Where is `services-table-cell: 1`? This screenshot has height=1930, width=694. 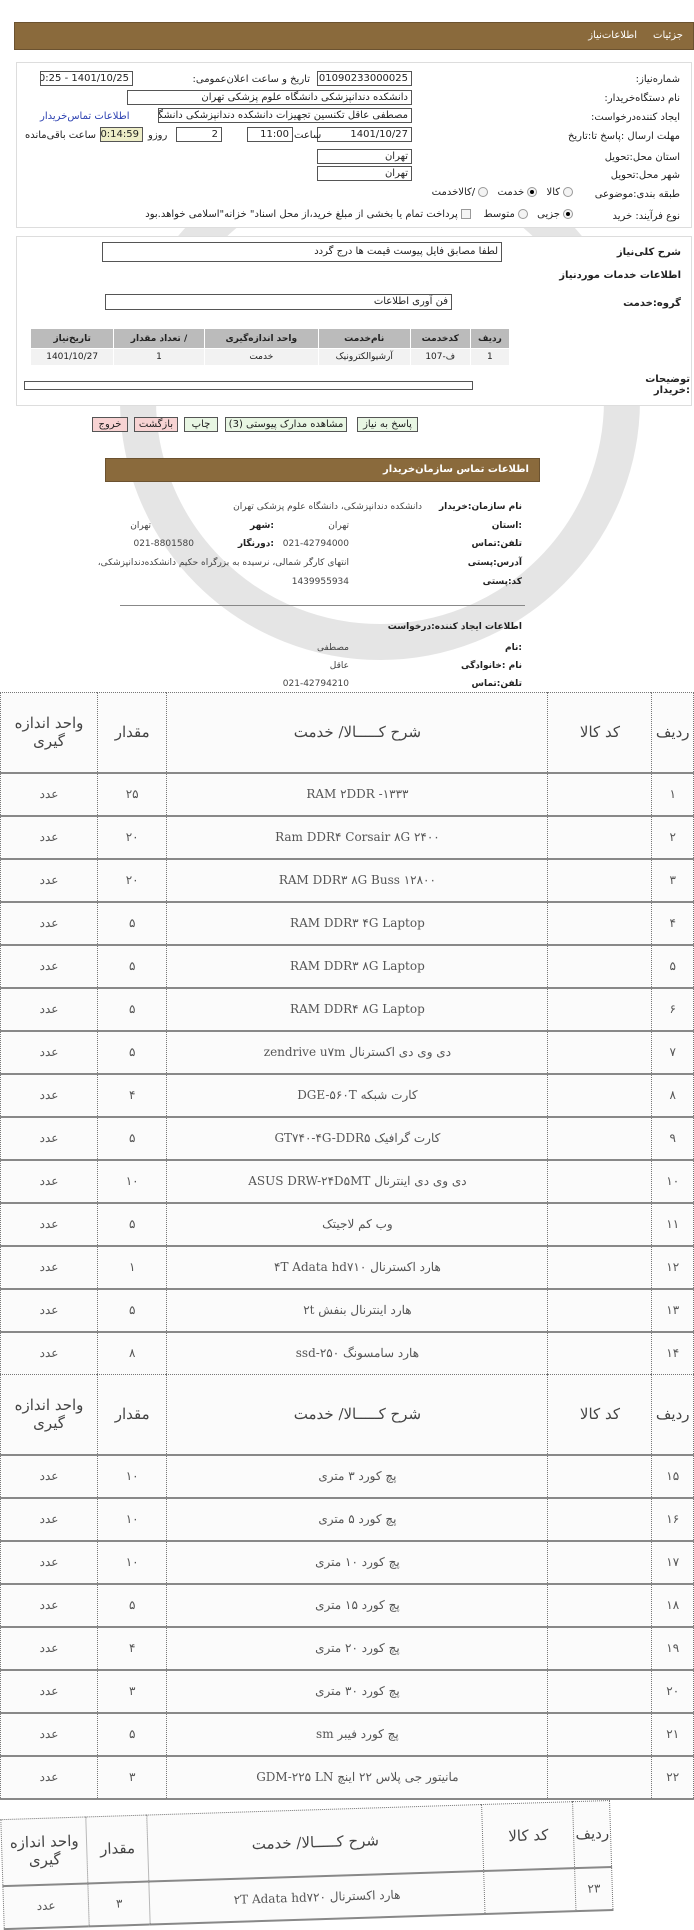
services-table-cell: 1 is located at coordinates (159, 357).